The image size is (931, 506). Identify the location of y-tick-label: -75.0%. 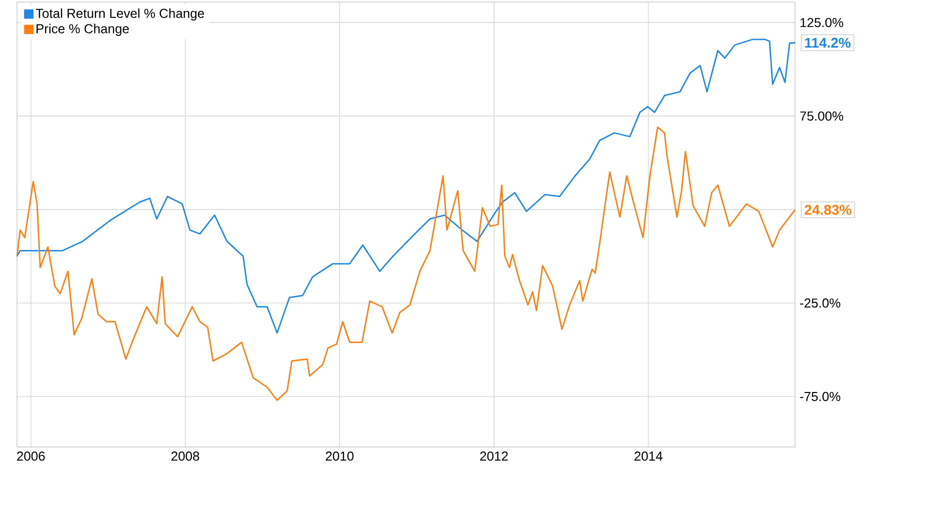
(820, 397).